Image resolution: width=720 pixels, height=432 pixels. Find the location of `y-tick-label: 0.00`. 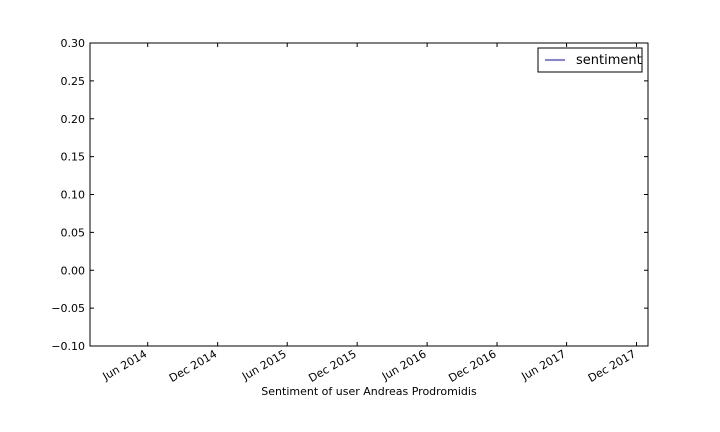

y-tick-label: 0.00 is located at coordinates (73, 270).